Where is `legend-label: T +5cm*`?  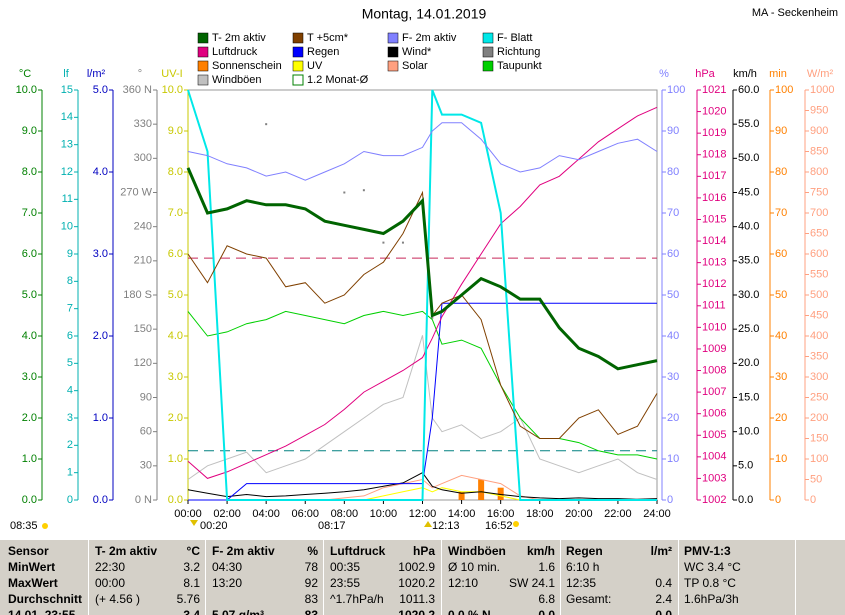
legend-label: T +5cm* is located at coordinates (328, 38).